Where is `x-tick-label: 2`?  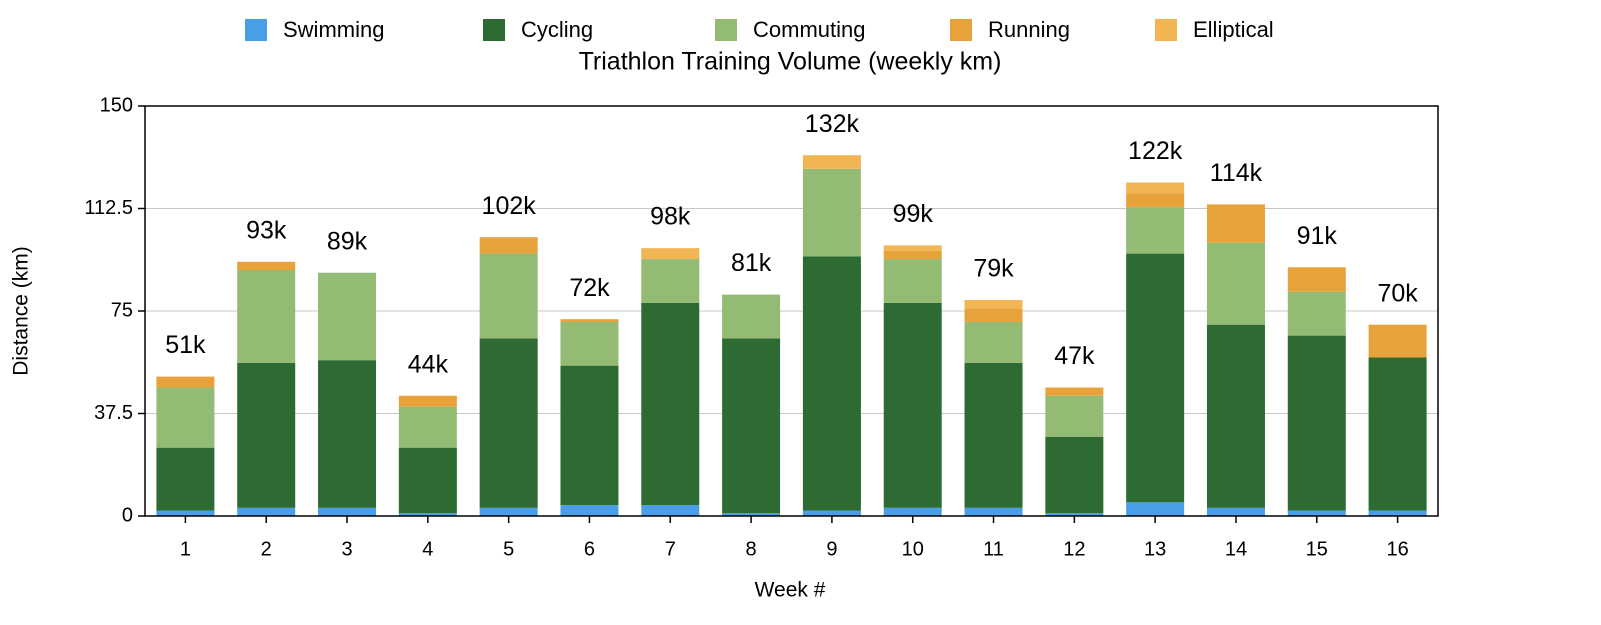 x-tick-label: 2 is located at coordinates (266, 549).